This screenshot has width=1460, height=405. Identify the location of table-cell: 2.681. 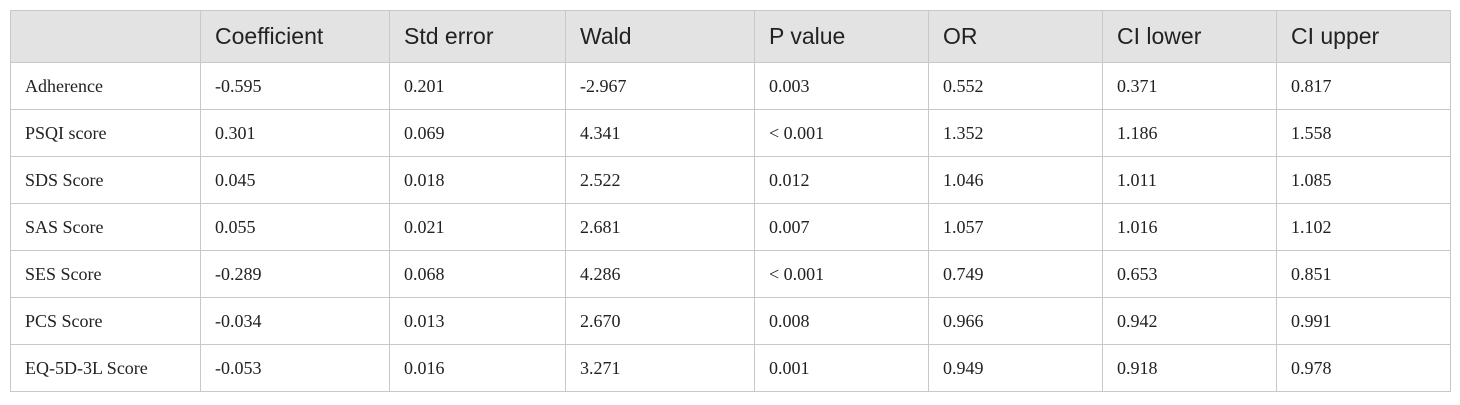
(660, 227).